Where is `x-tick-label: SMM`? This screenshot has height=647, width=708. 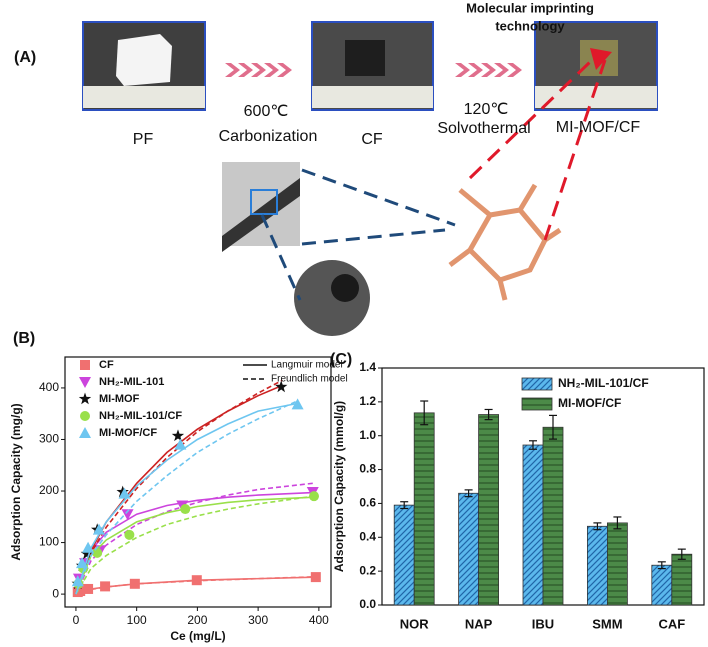
x-tick-label: SMM is located at coordinates (607, 623).